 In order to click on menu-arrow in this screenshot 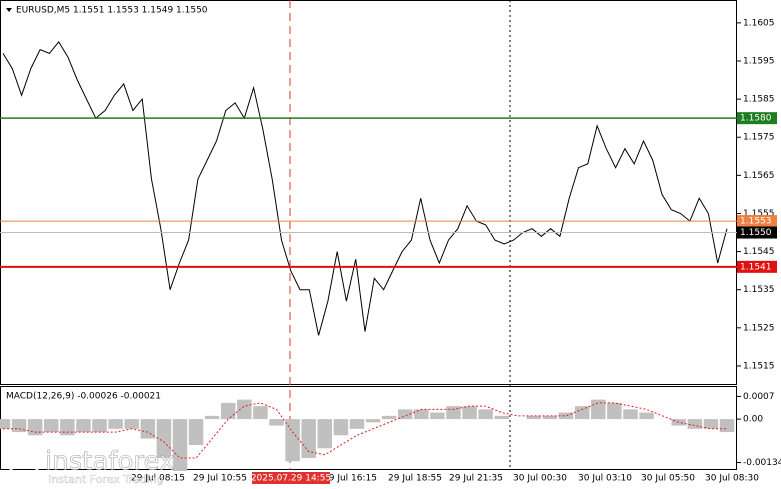, I will do `click(9, 10)`.